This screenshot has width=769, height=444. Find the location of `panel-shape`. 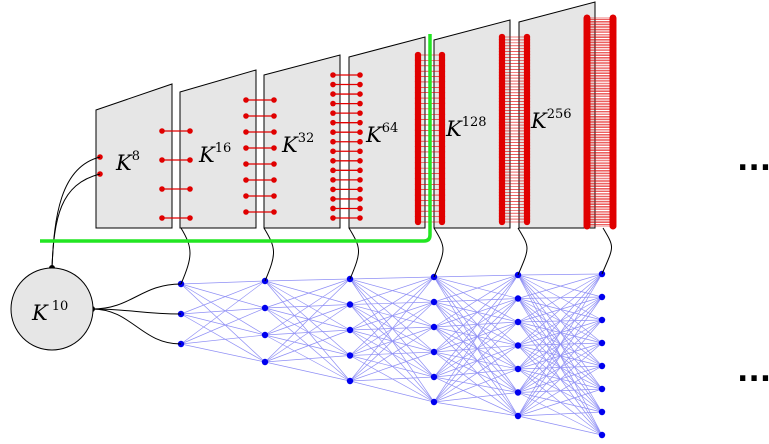

panel-shape is located at coordinates (218, 149).